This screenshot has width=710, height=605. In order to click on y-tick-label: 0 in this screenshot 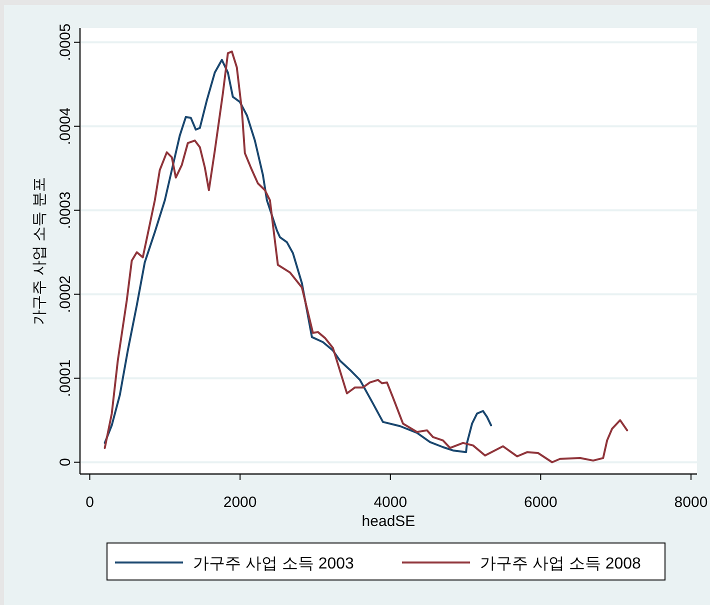, I will do `click(65, 462)`.